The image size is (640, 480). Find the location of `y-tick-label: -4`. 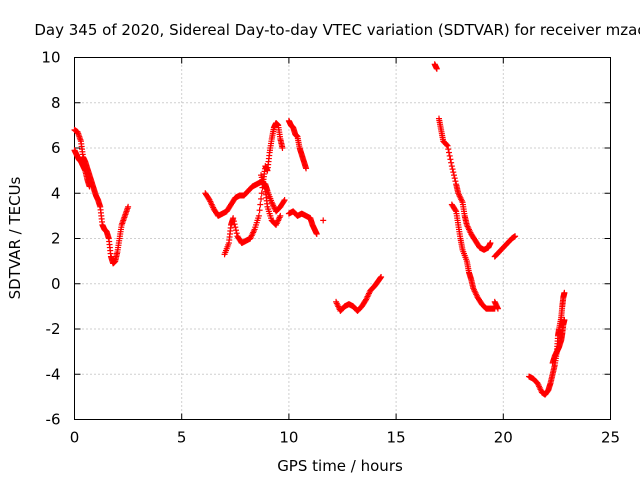

y-tick-label: -4 is located at coordinates (53, 374).